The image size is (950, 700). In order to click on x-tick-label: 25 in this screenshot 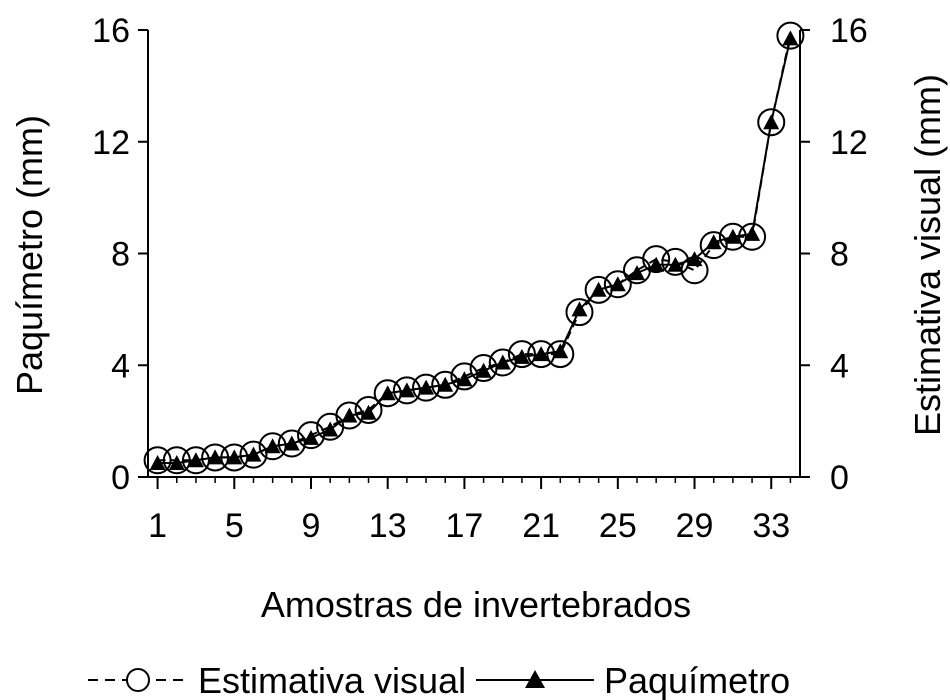, I will do `click(618, 526)`.